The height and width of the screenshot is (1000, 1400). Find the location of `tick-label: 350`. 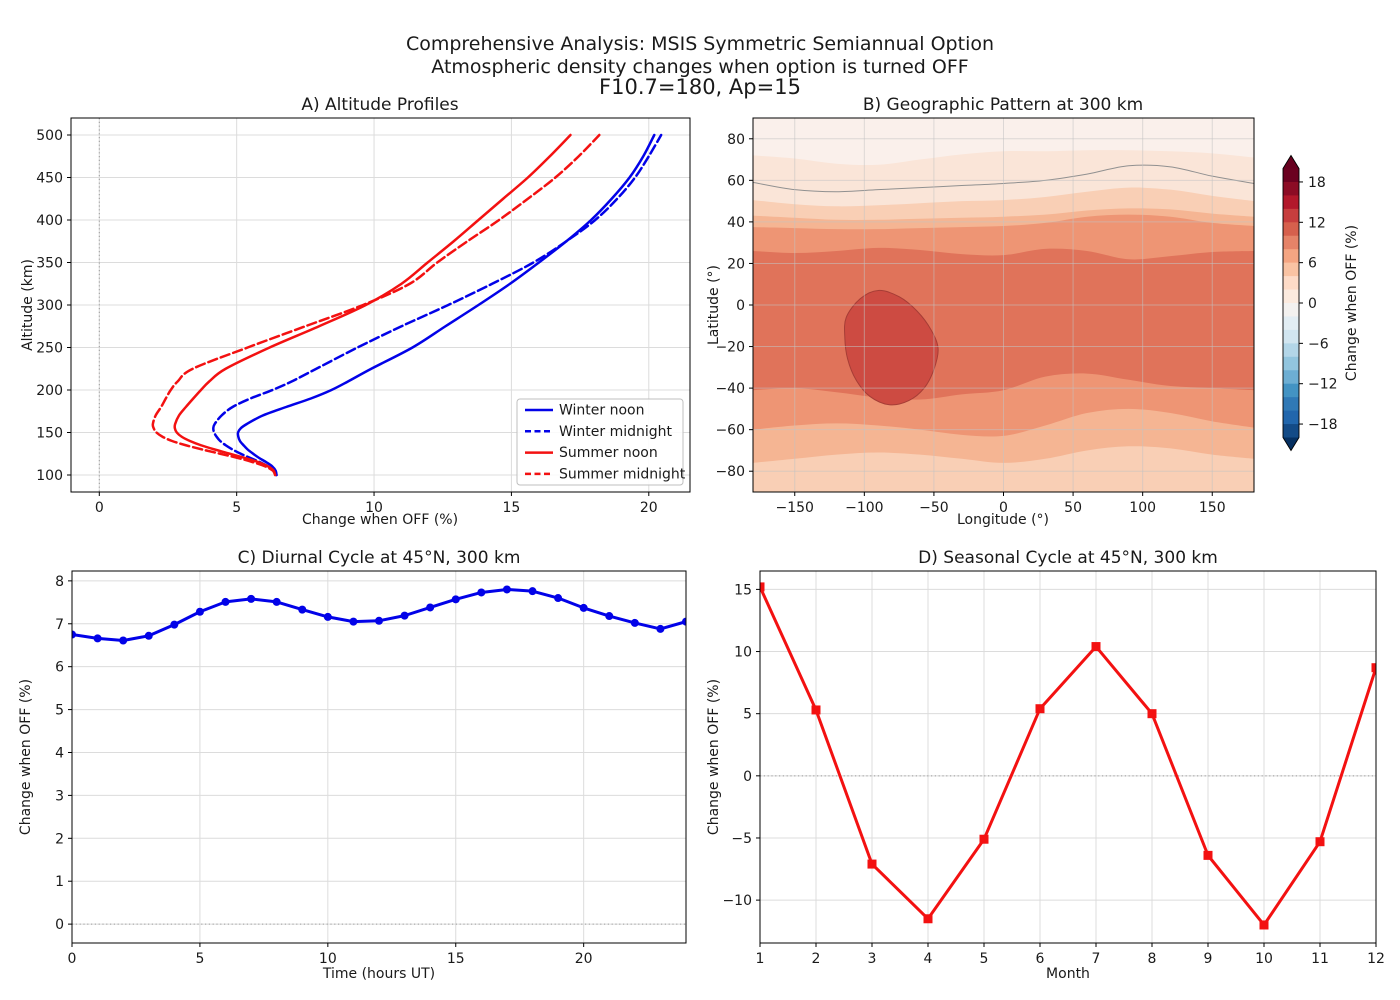

tick-label: 350 is located at coordinates (49, 264).